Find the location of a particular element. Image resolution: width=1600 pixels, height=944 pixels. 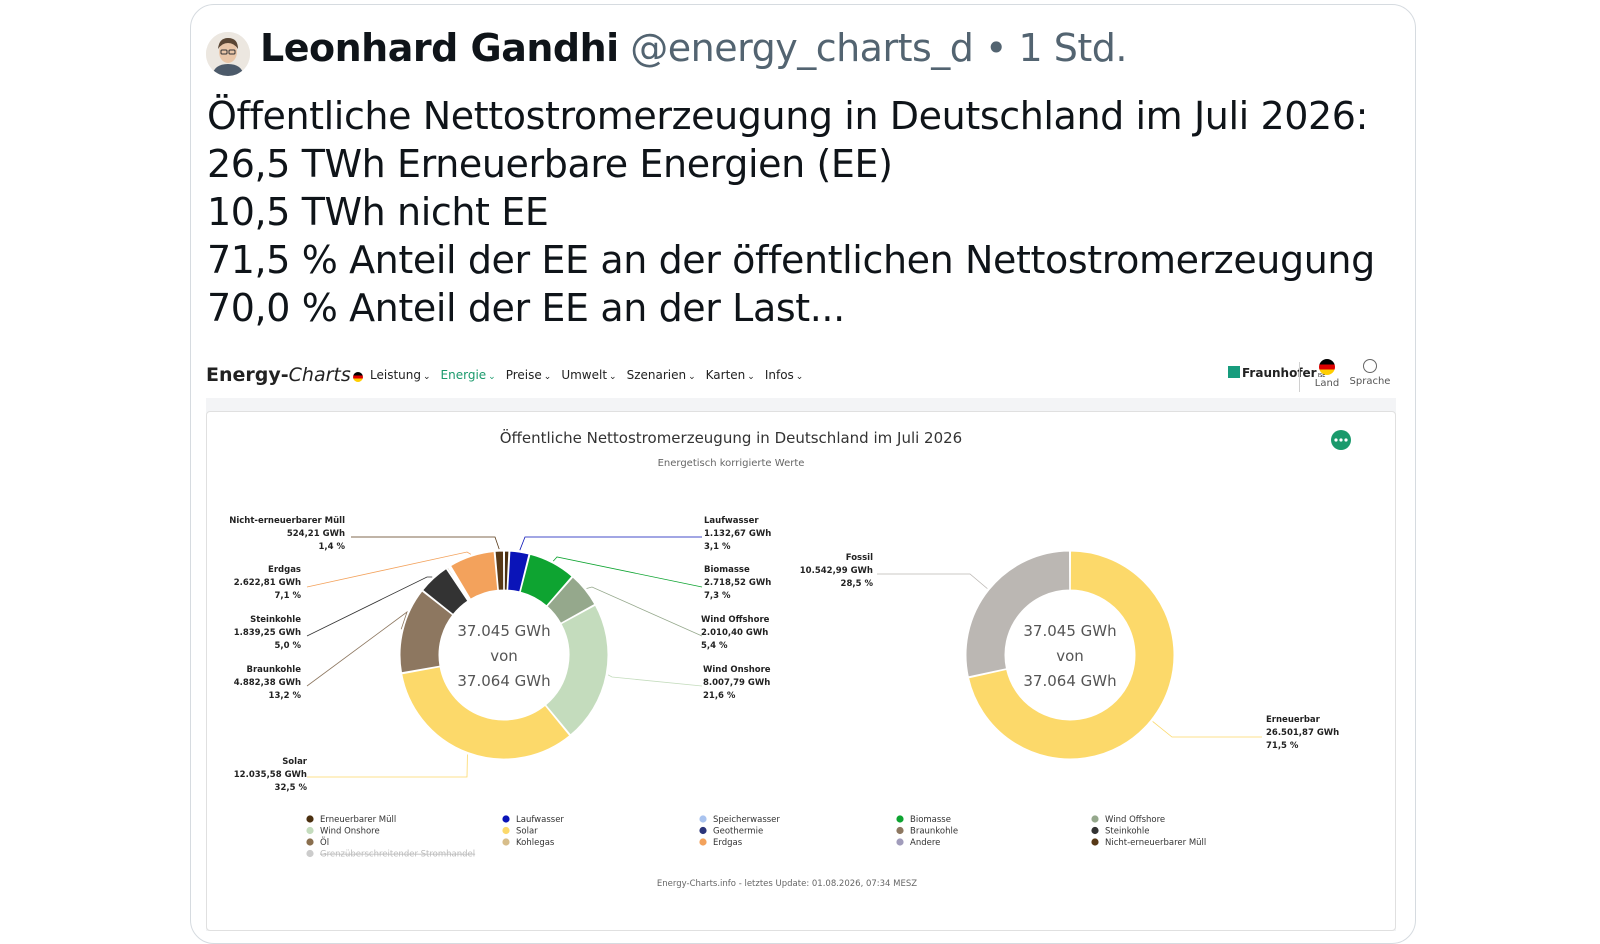

pie-slice-wind-onshore is located at coordinates (576, 670).